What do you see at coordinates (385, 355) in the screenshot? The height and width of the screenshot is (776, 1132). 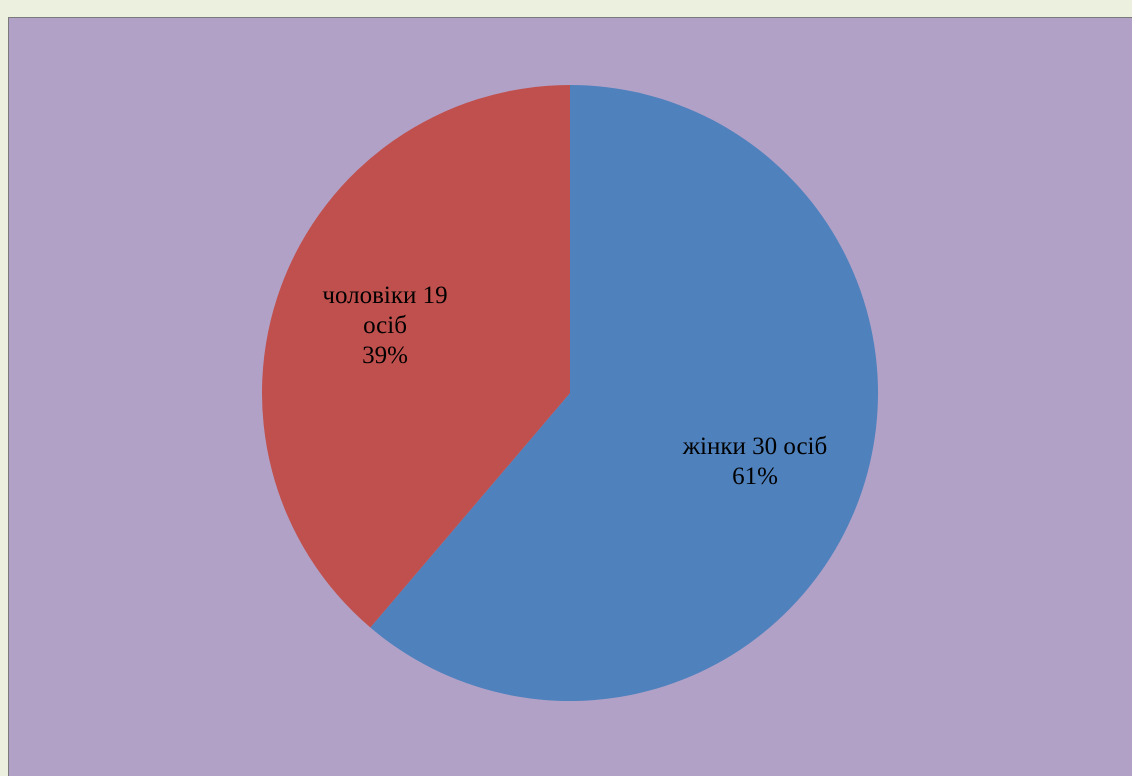 I see `pie-slice-label-line: 39%` at bounding box center [385, 355].